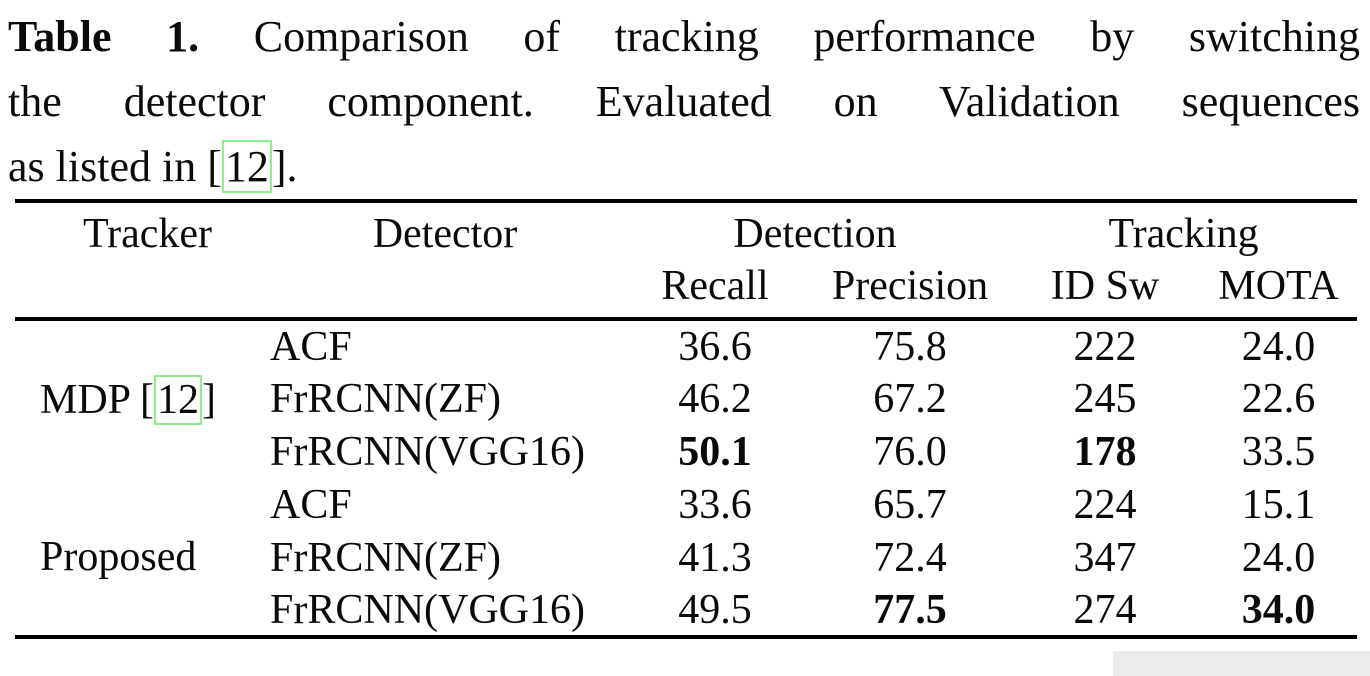 The height and width of the screenshot is (676, 1370). What do you see at coordinates (1105, 609) in the screenshot?
I see `id-switches-value: 274` at bounding box center [1105, 609].